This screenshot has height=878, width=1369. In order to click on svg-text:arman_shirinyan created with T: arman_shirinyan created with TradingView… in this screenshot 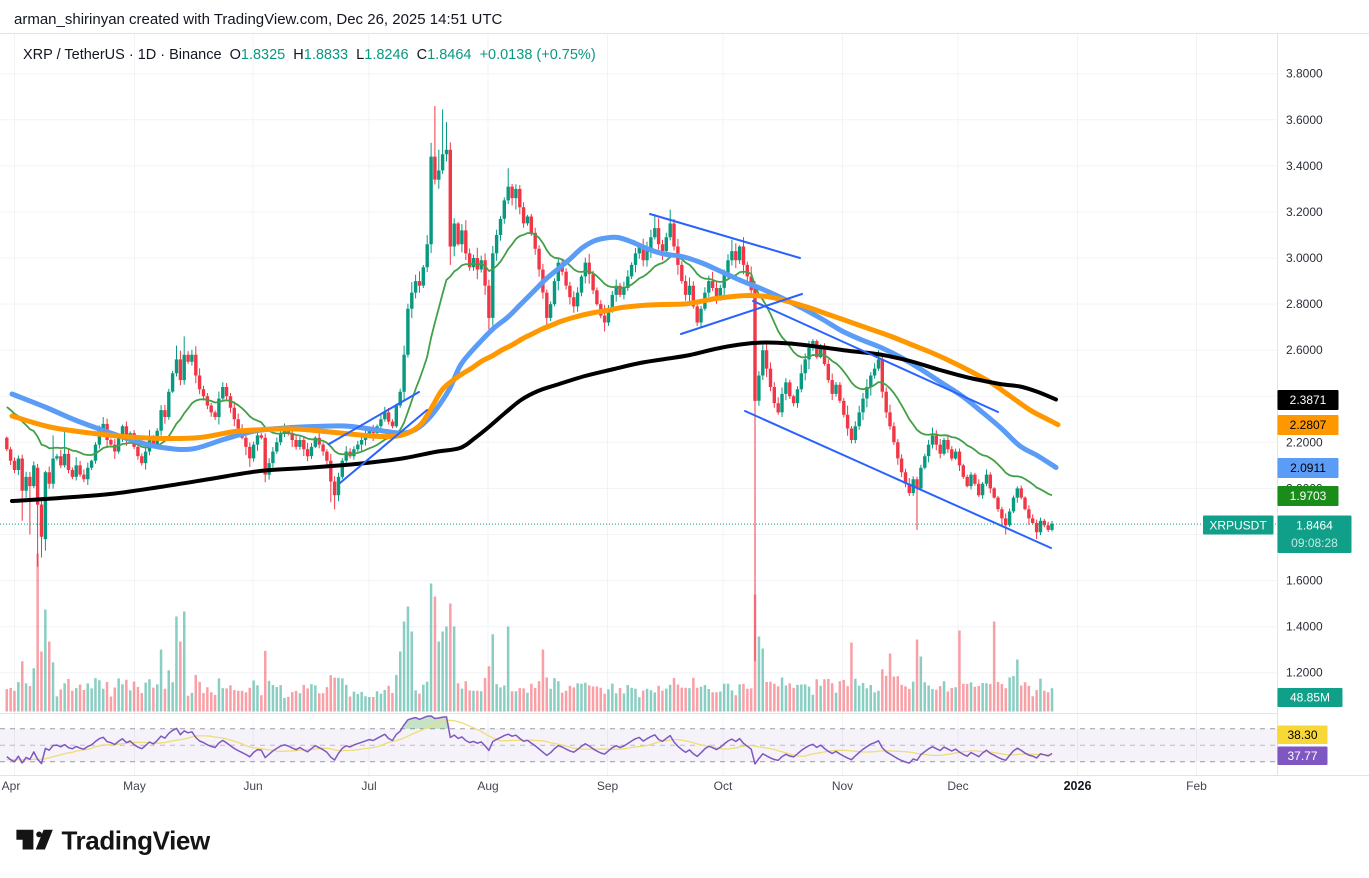, I will do `click(258, 19)`.